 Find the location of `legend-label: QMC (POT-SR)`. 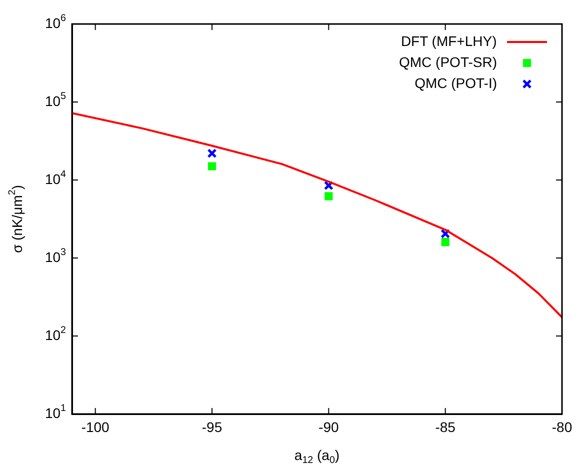

legend-label: QMC (POT-SR) is located at coordinates (448, 62).